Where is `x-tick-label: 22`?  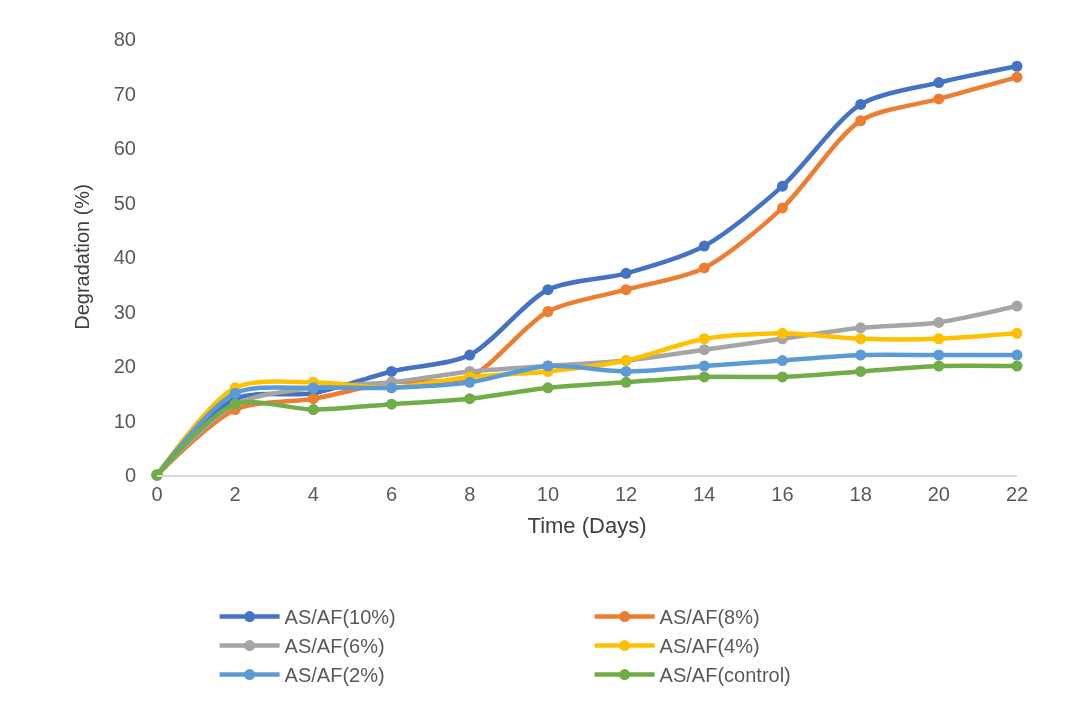 x-tick-label: 22 is located at coordinates (1017, 494).